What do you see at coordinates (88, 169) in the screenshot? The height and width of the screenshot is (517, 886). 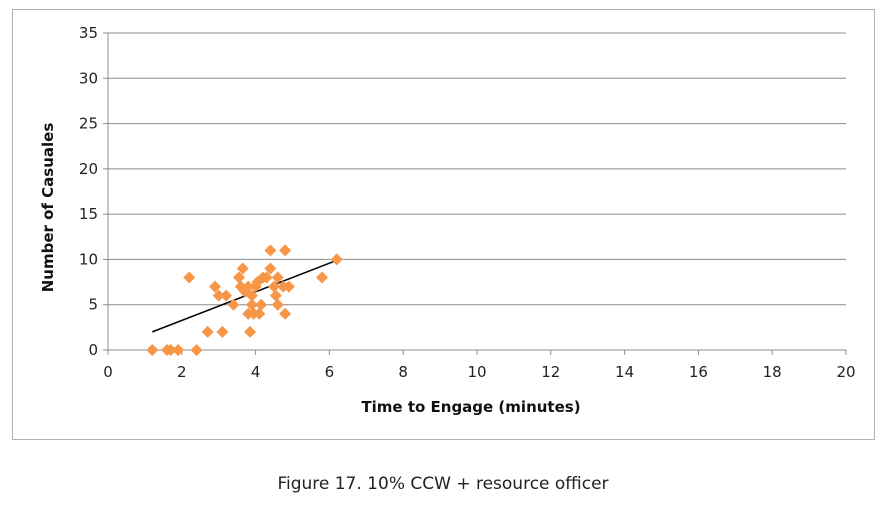 I see `y-tick-label-20: 20` at bounding box center [88, 169].